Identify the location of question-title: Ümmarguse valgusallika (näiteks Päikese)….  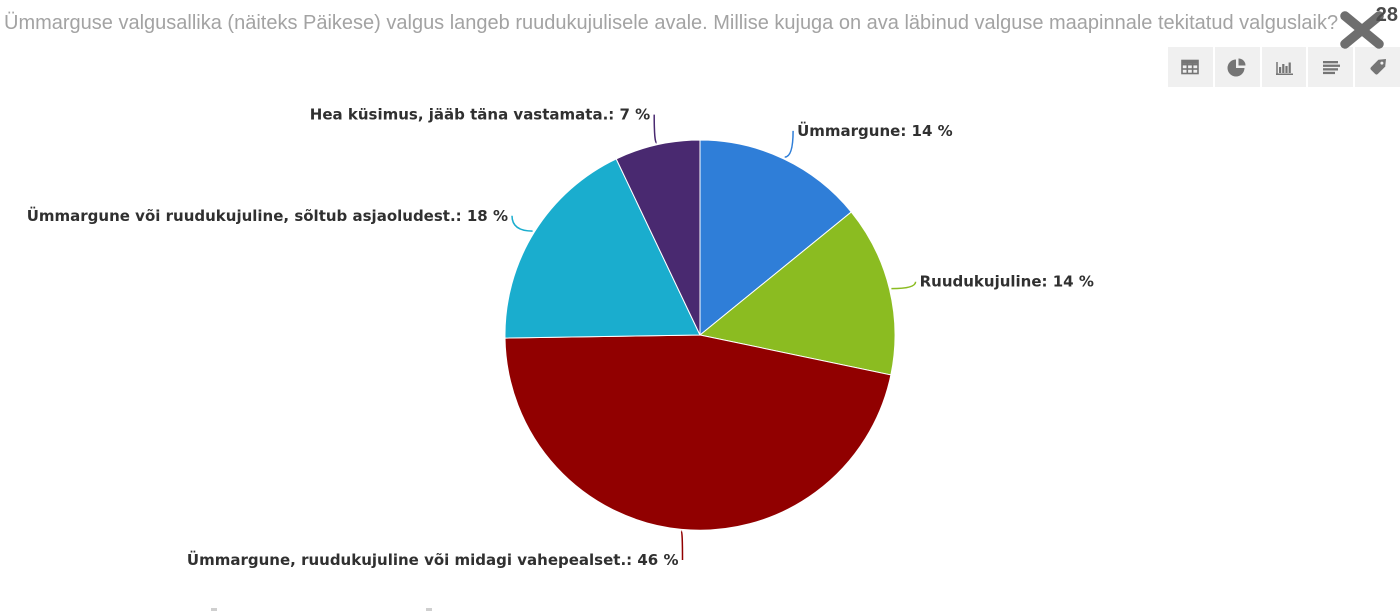
(671, 23).